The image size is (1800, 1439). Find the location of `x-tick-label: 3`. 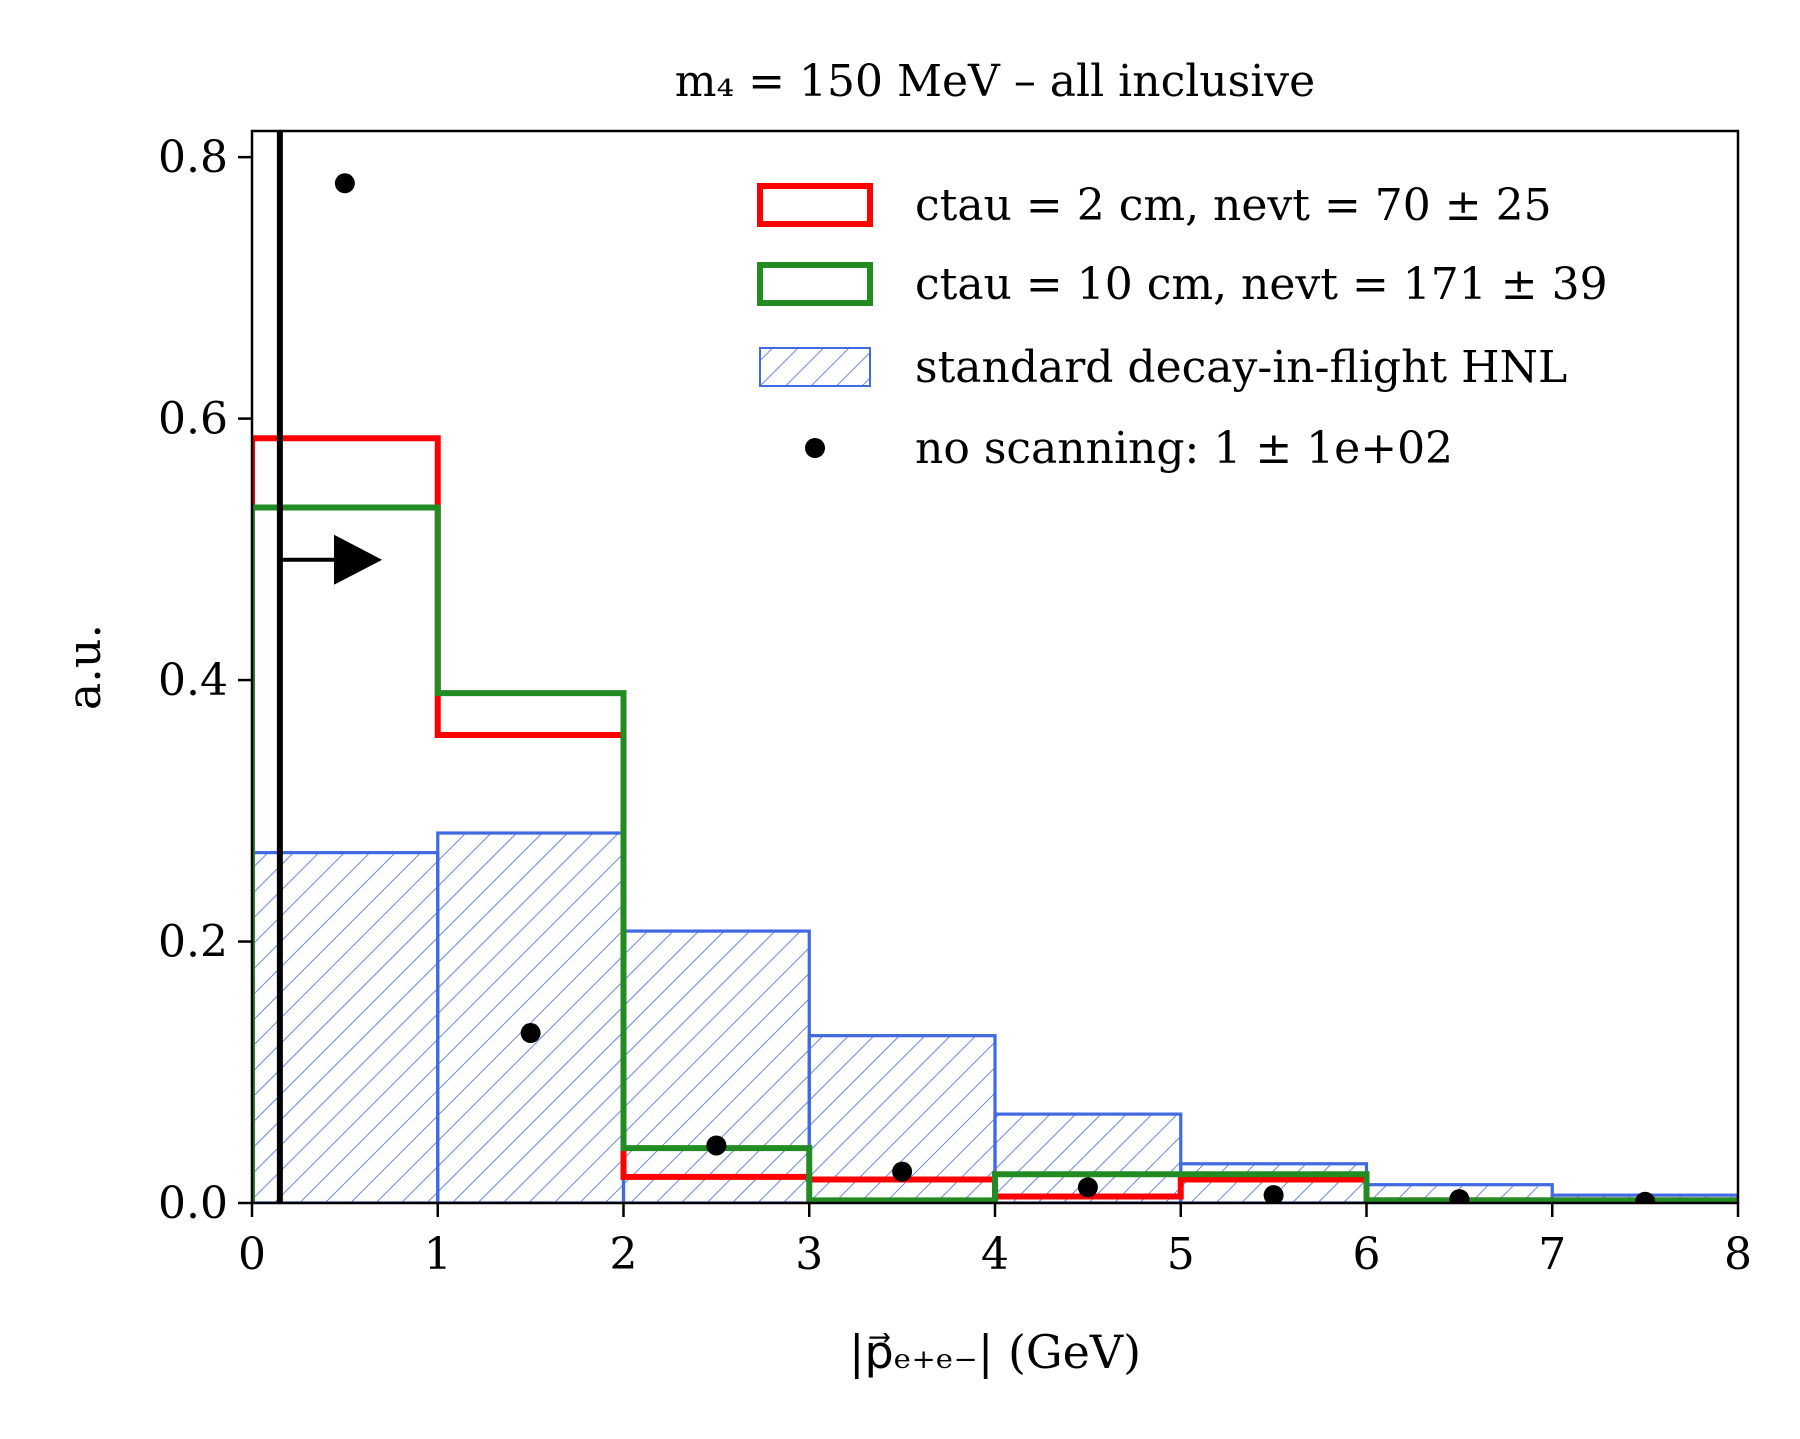

x-tick-label: 3 is located at coordinates (809, 1254).